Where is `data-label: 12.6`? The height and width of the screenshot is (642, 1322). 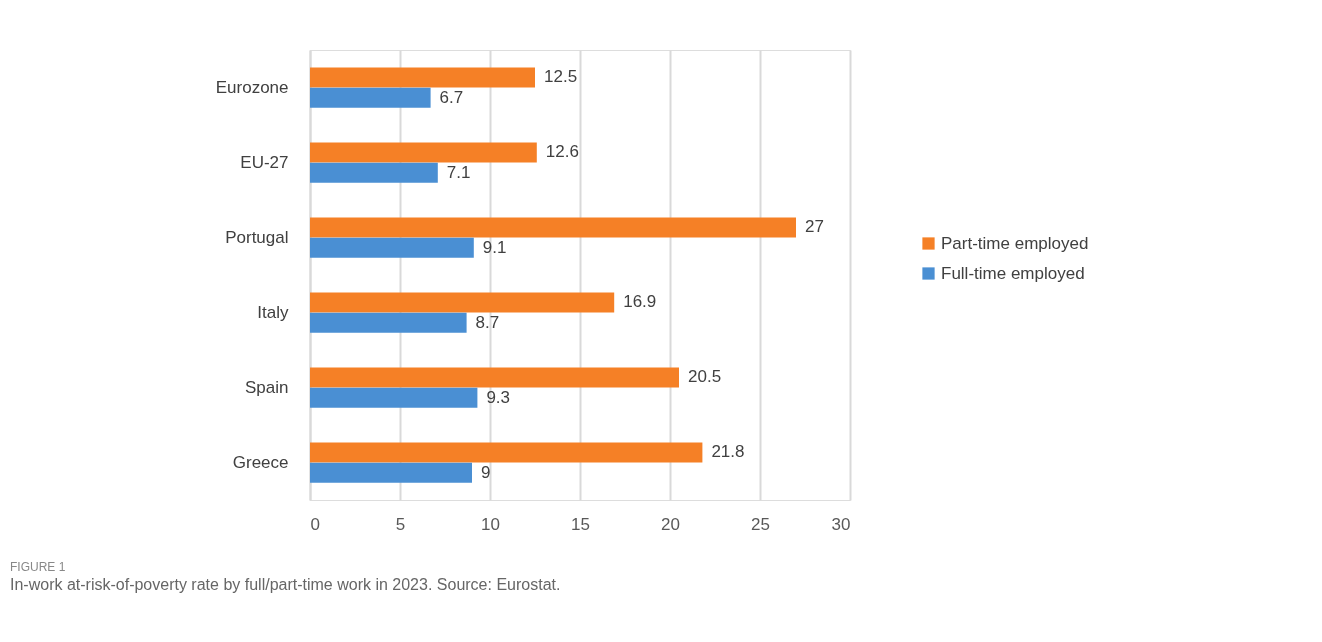
data-label: 12.6 is located at coordinates (562, 152).